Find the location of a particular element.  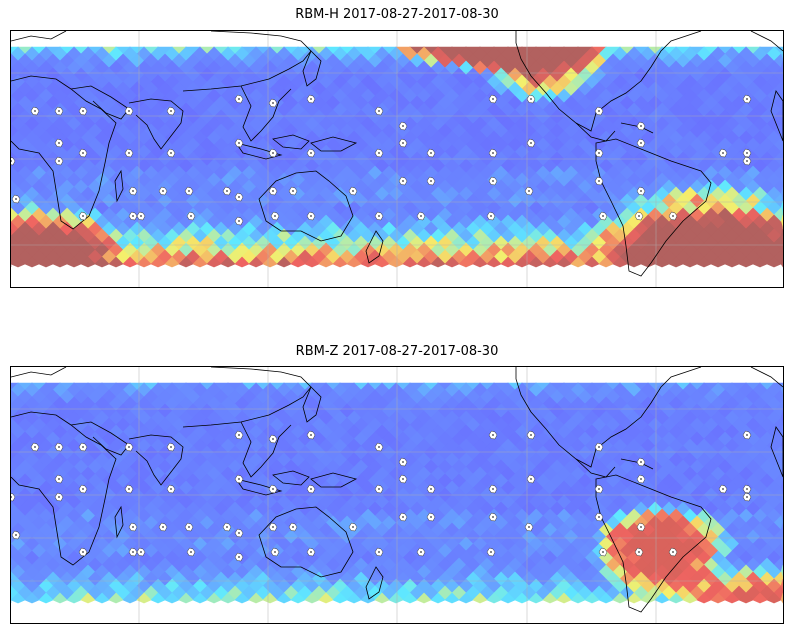

map-title-top: RBM-H 2017-08-27-2017-08-30 is located at coordinates (397, 14).